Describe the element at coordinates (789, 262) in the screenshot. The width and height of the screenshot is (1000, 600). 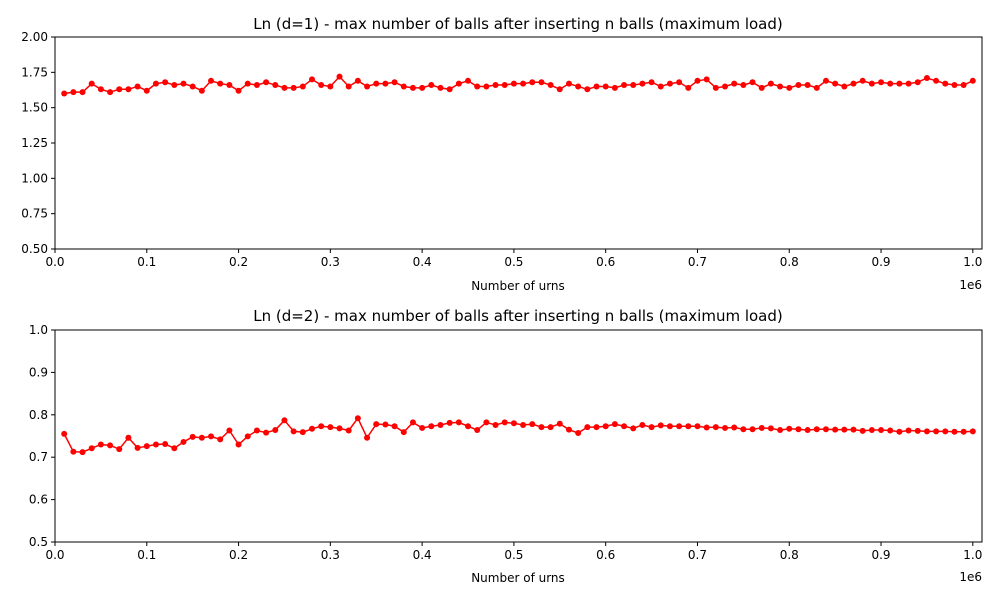
I see `x-tick-label: 0.8` at that location.